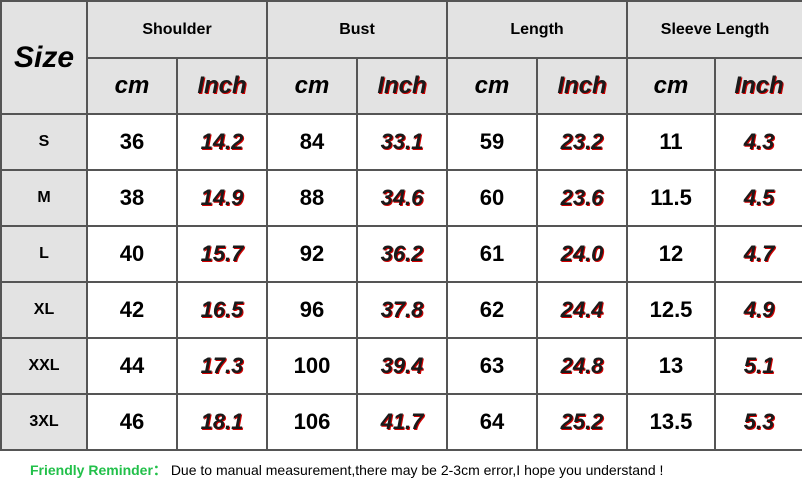 This screenshot has width=802, height=485. I want to click on size-cell: XXL, so click(44, 366).